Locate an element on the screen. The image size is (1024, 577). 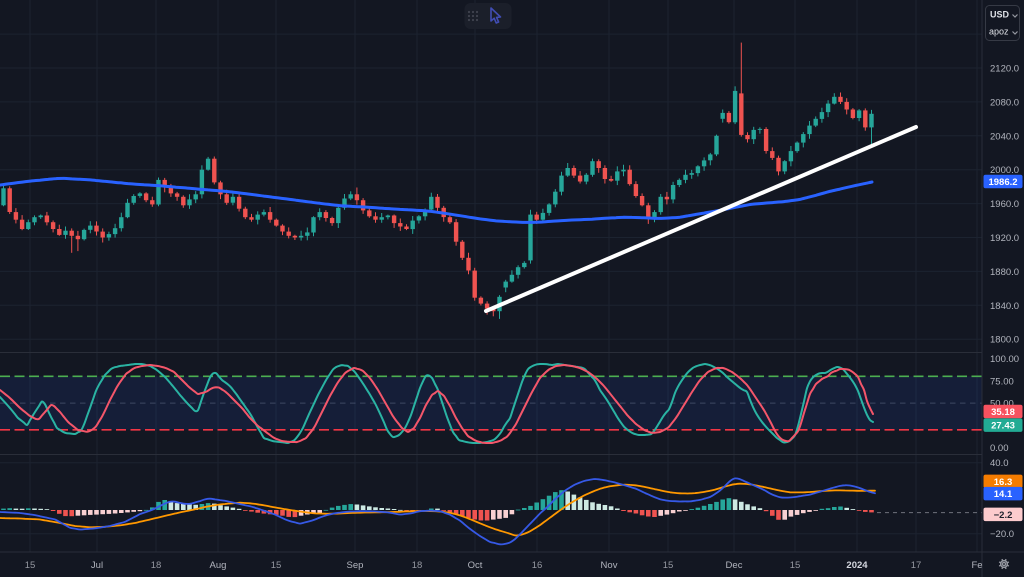
svg-text: Sep is located at coordinates (355, 565).